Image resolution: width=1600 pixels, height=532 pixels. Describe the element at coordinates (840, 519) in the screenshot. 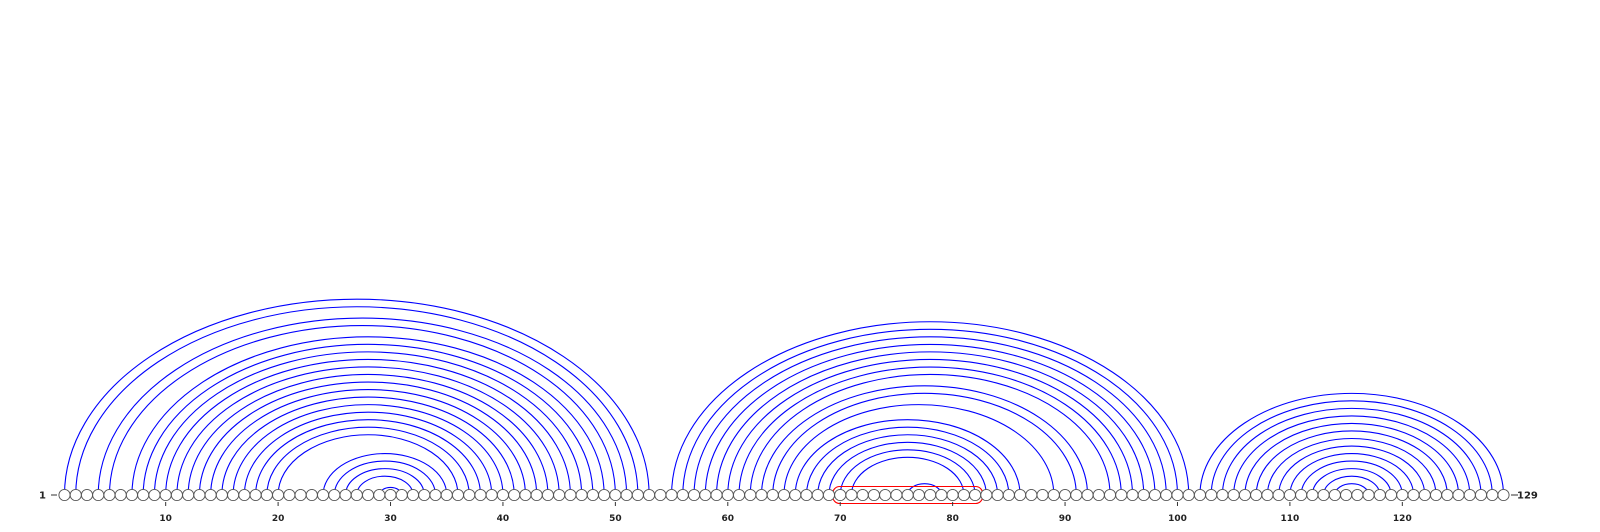

I see `axis-tick-label: 70` at that location.